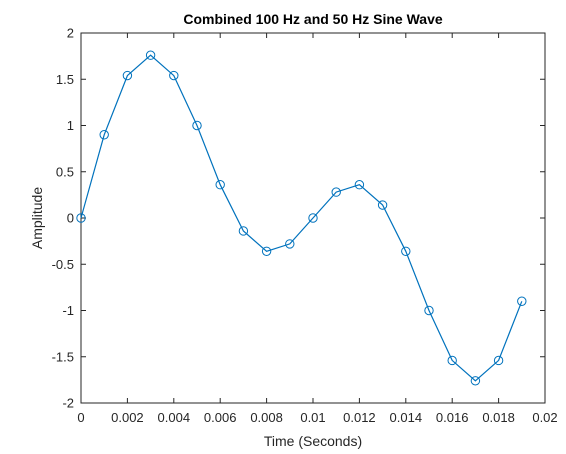 The height and width of the screenshot is (454, 566). Describe the element at coordinates (313, 19) in the screenshot. I see `chart-title: Combined 100 Hz and 50 Hz Sine Wave` at that location.